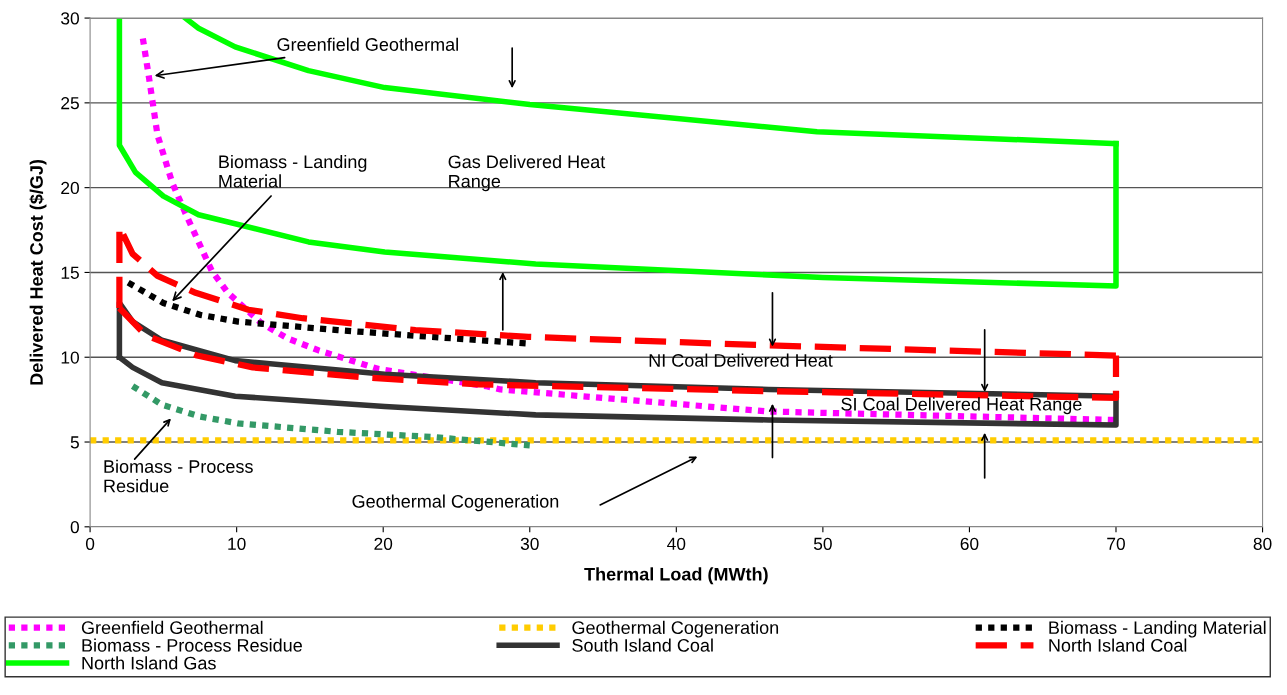 The image size is (1287, 695). Describe the element at coordinates (293, 171) in the screenshot. I see `annotation: Biomass - Landing Material` at that location.